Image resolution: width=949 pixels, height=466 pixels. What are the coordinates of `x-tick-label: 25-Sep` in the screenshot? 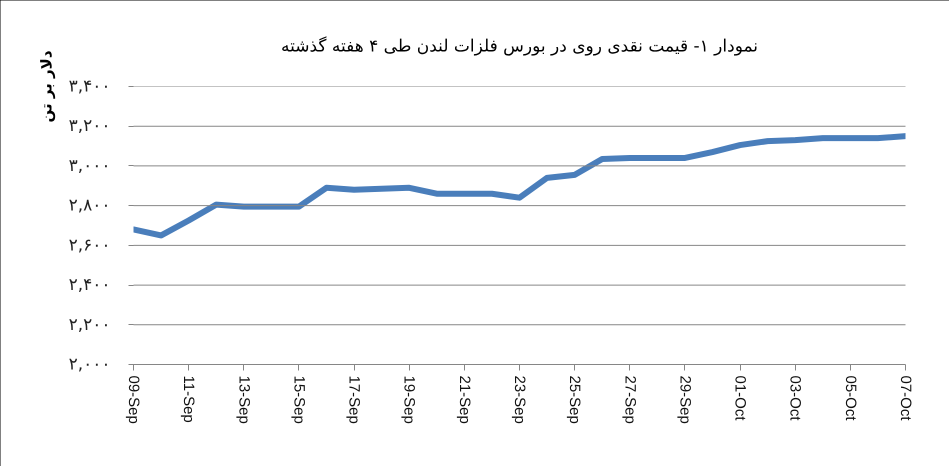 It's located at (575, 400).